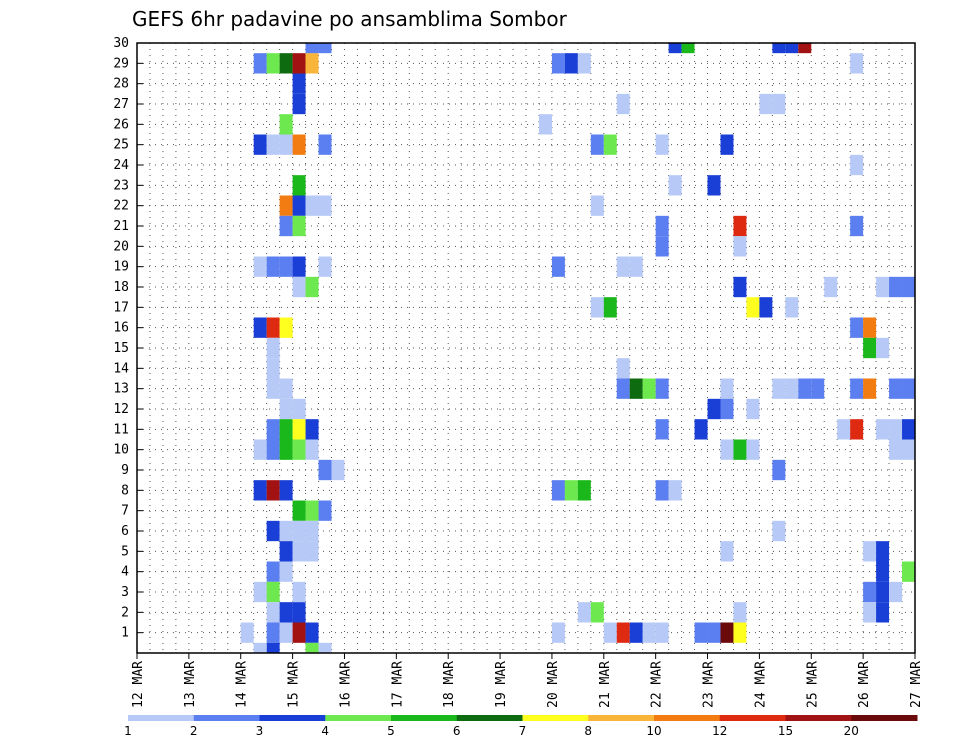  I want to click on y-tick-label: 6, so click(125, 531).